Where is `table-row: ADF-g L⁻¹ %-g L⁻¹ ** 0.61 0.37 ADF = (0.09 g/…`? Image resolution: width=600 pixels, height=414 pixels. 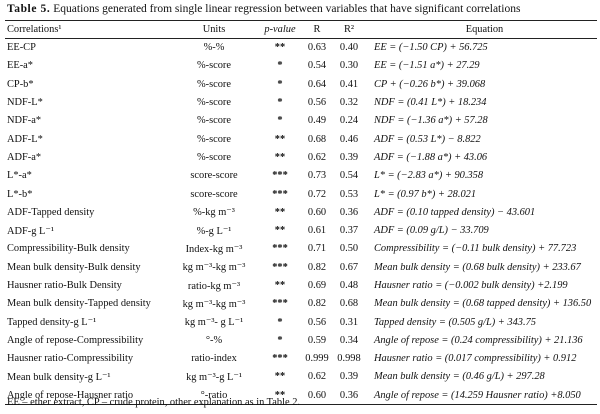 table-row: ADF-g L⁻¹ %-g L⁻¹ ** 0.61 0.37 ADF = (0.09 g/… is located at coordinates (301, 230).